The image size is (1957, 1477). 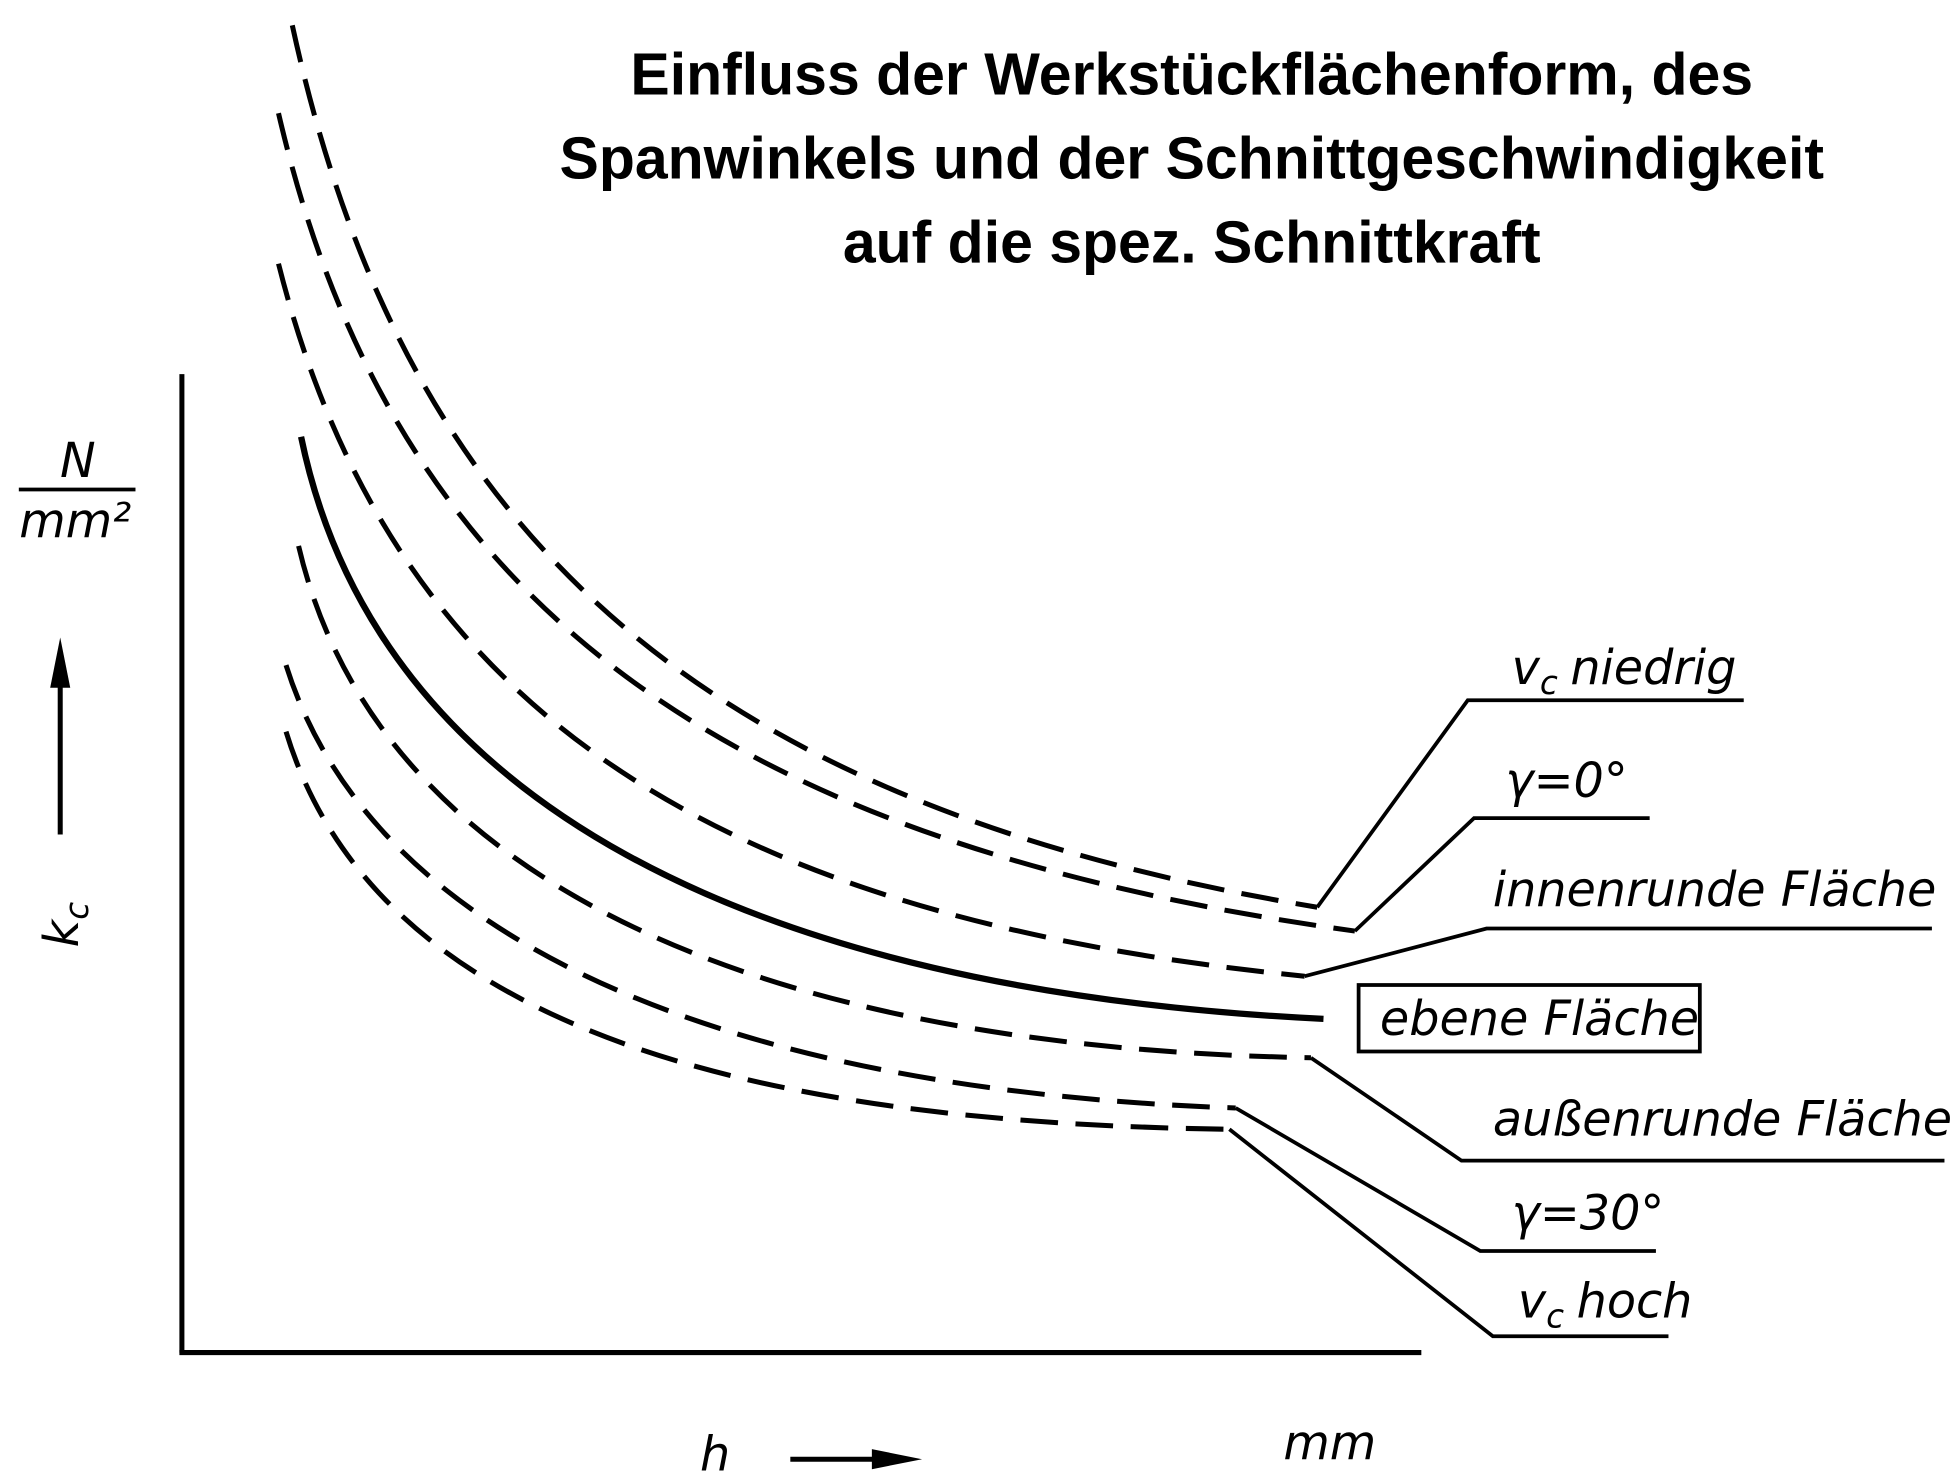 I want to click on curve-label: vc niedrig, so click(x=1624, y=671).